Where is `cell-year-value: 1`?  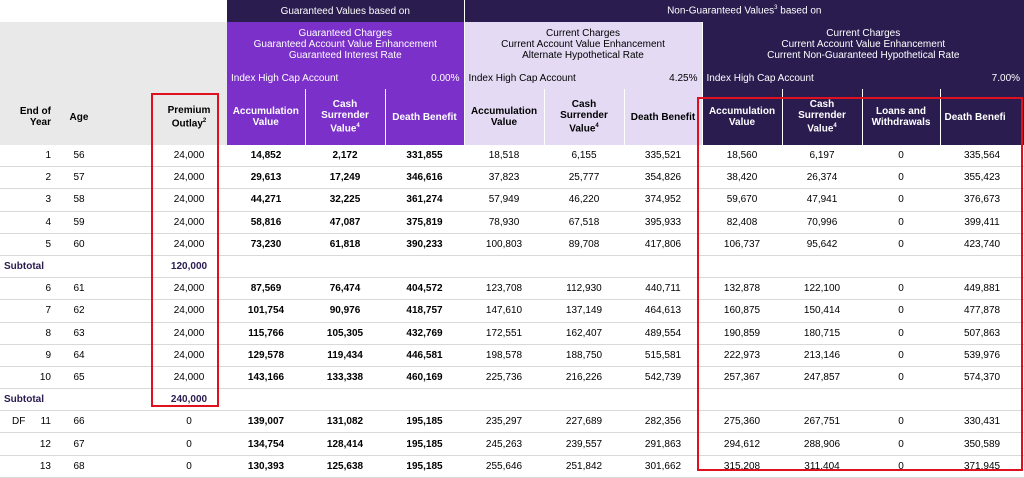
cell-year-value: 1 is located at coordinates (48, 156).